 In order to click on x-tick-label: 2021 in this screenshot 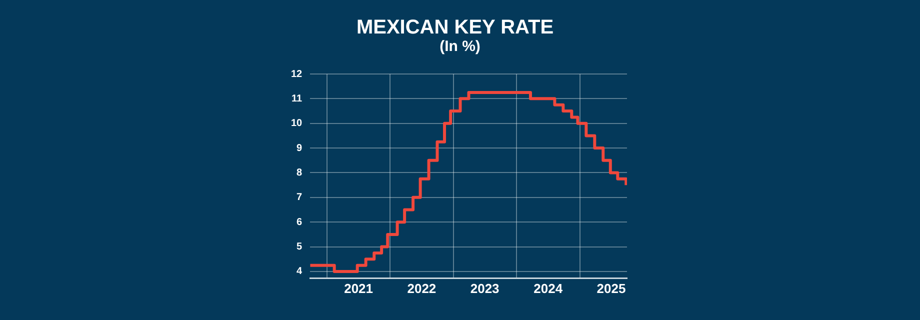, I will do `click(359, 288)`.